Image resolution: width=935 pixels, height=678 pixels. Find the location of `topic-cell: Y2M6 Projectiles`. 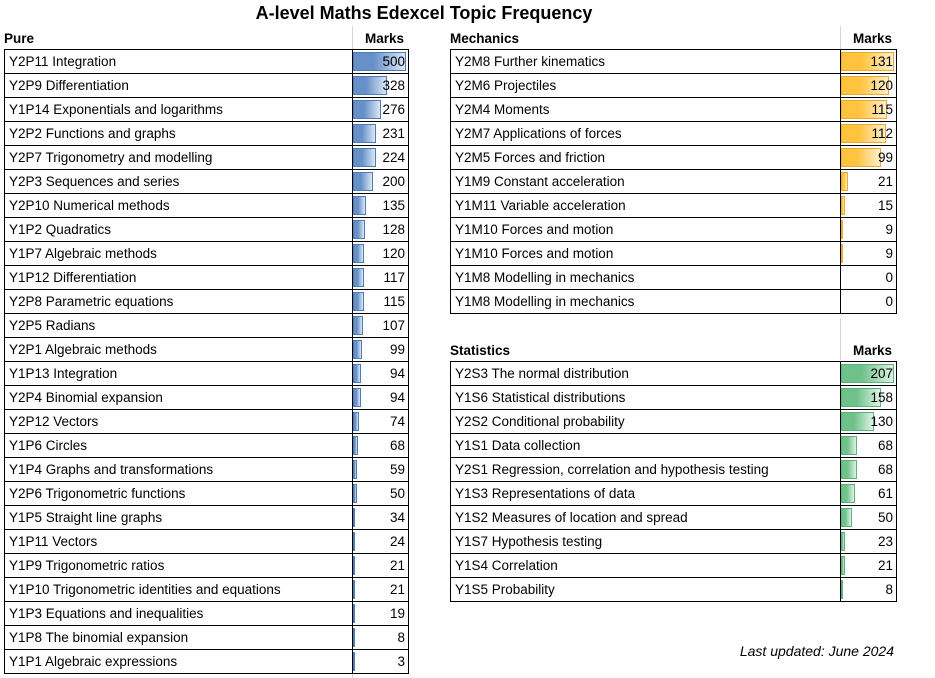

topic-cell: Y2M6 Projectiles is located at coordinates (645, 85).